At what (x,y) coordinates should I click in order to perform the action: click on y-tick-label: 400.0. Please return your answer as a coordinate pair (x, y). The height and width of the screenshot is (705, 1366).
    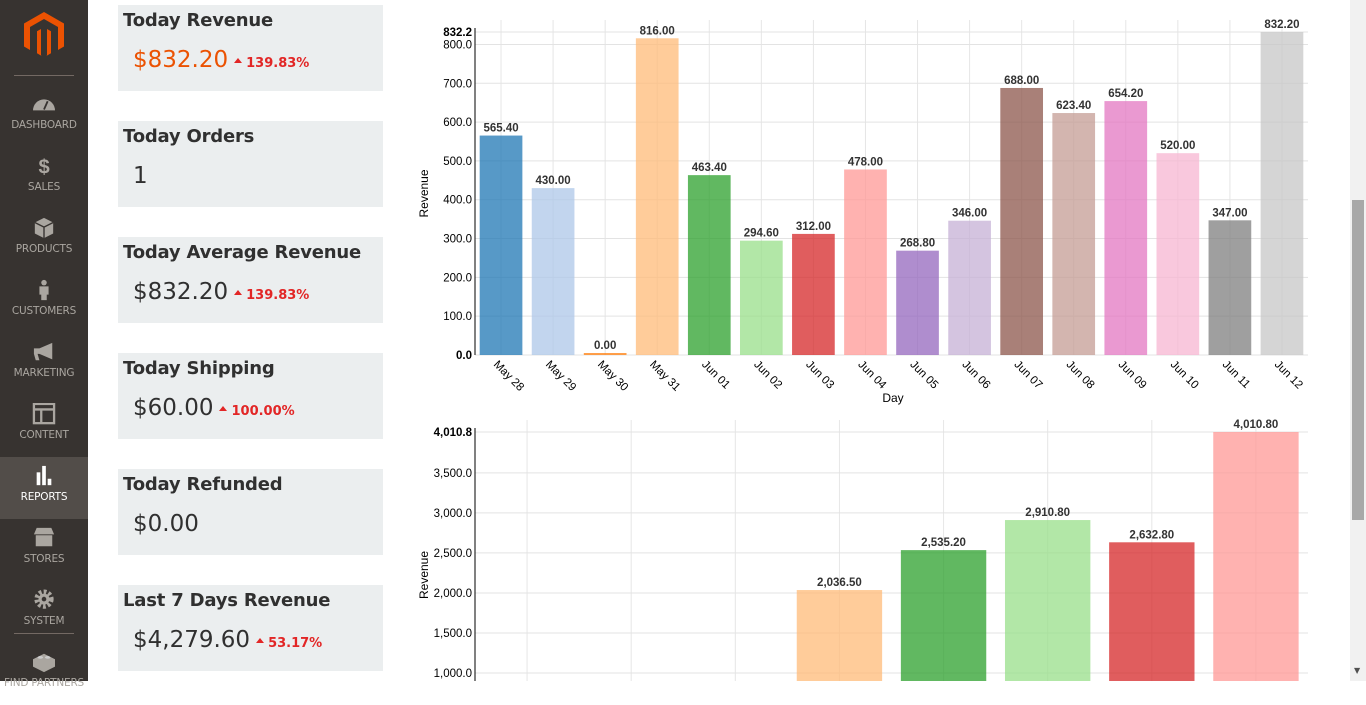
    Looking at the image, I should click on (457, 201).